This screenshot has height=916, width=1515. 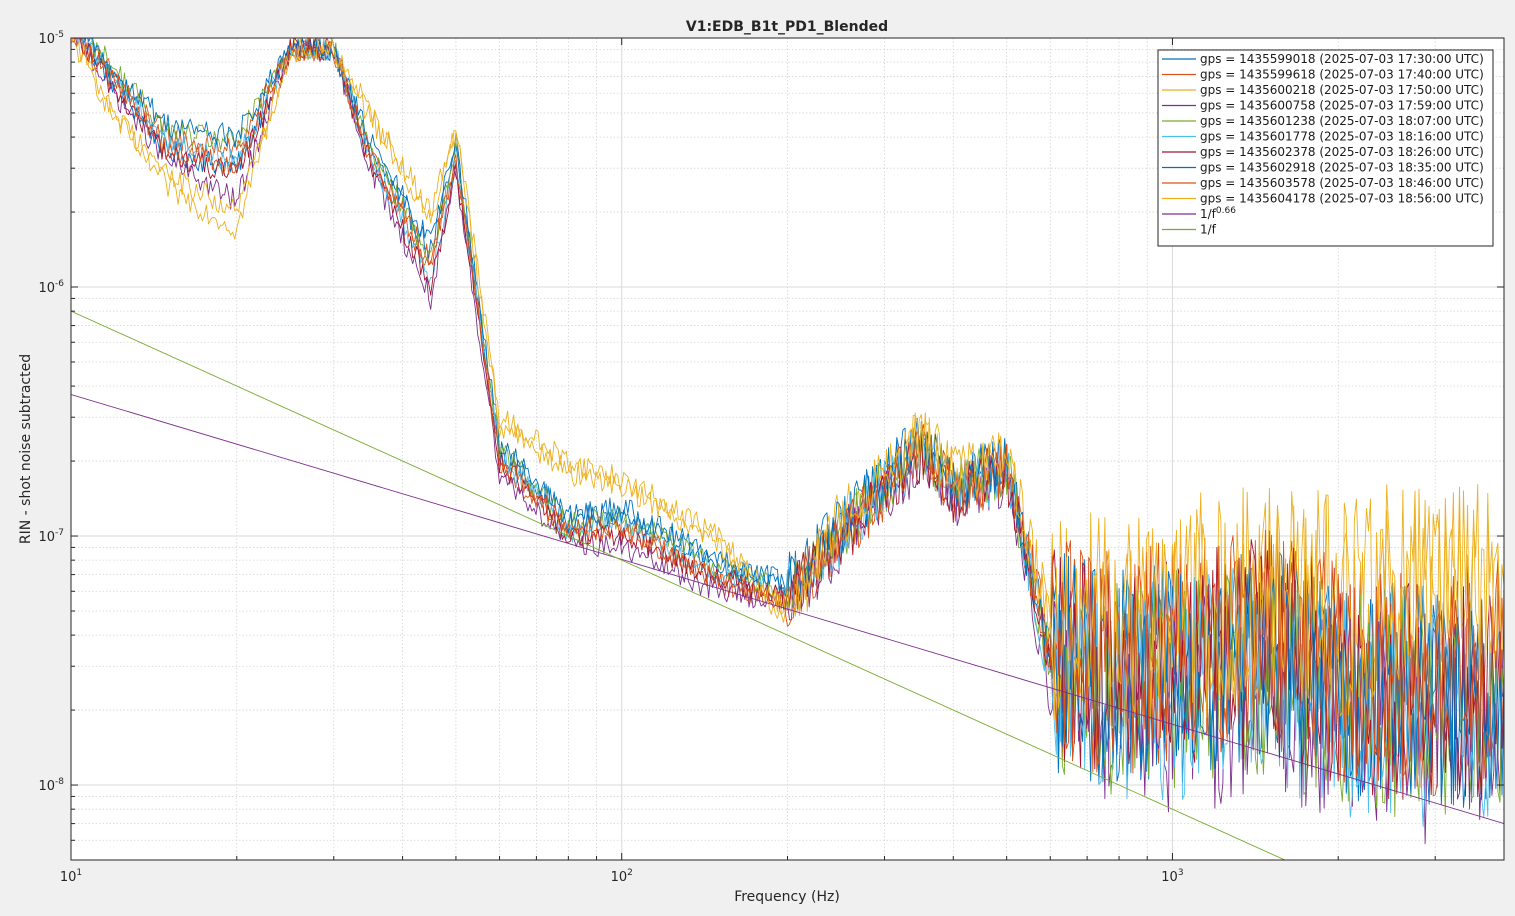 I want to click on chart-title: V1:EDB_B1t_PD1_Blended, so click(x=787, y=27).